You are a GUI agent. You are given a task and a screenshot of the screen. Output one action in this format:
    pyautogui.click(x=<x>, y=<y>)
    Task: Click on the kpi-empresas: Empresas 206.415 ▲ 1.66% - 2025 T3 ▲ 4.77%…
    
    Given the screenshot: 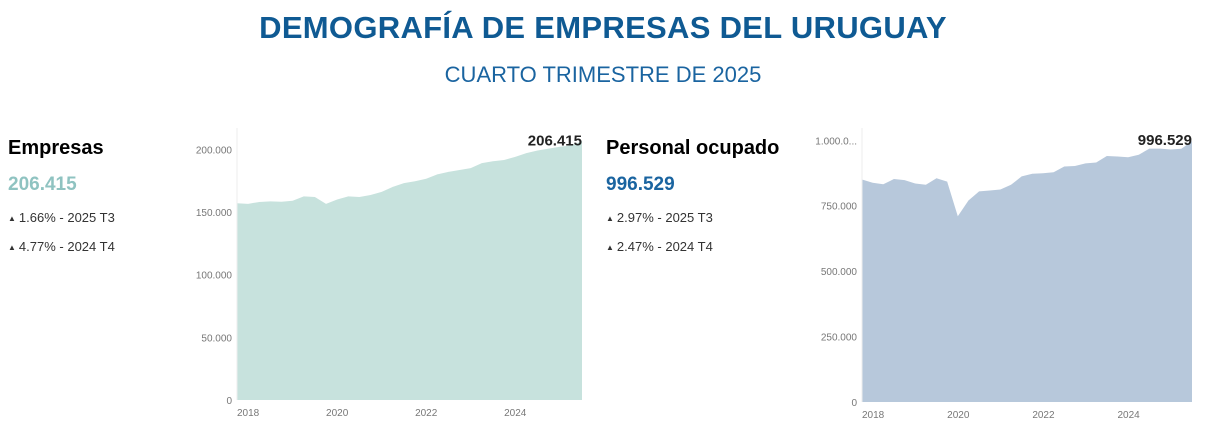 What is the action you would take?
    pyautogui.click(x=61, y=195)
    